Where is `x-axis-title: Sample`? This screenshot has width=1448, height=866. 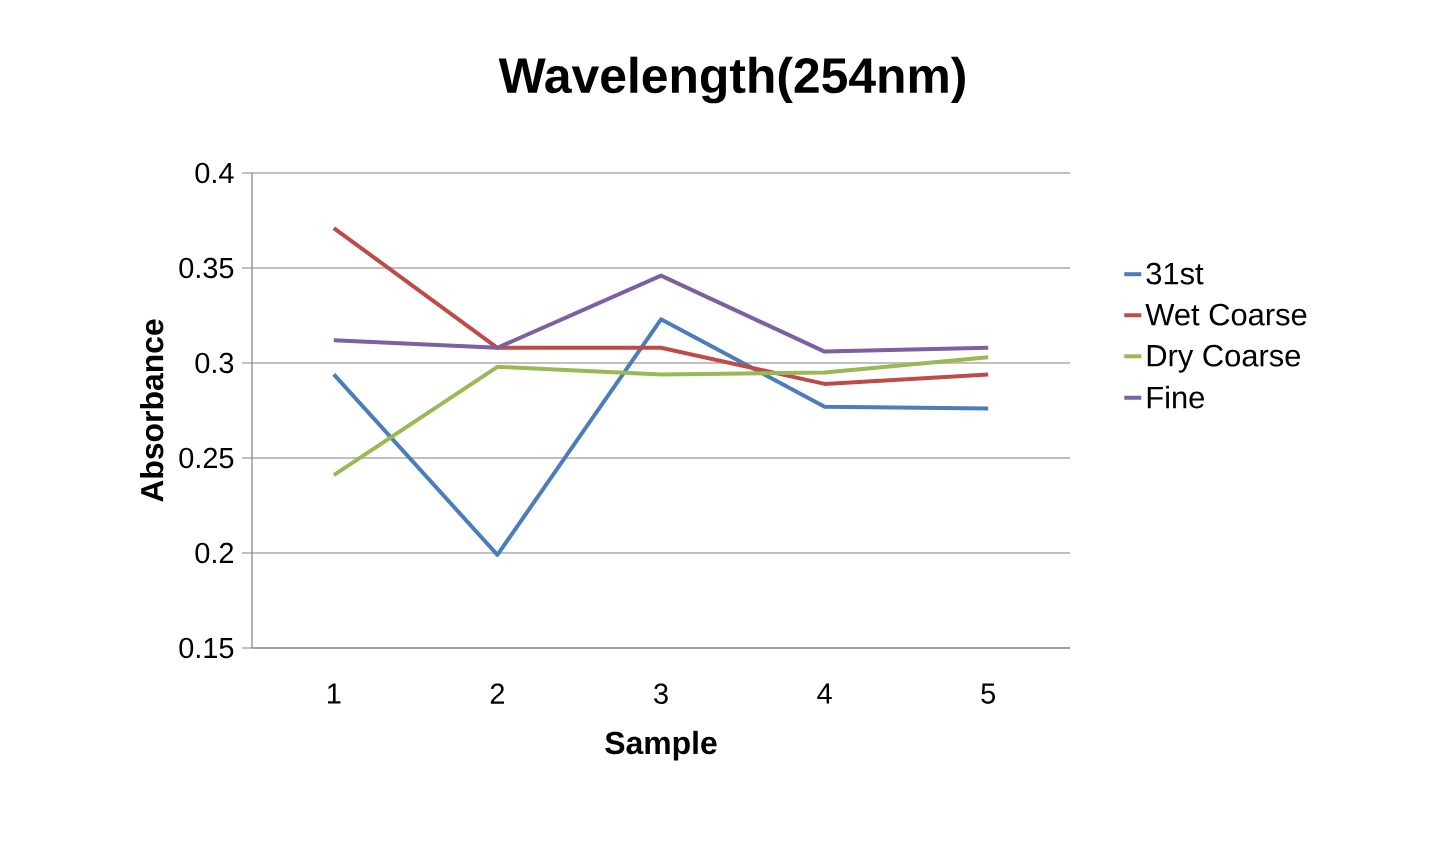 x-axis-title: Sample is located at coordinates (661, 745).